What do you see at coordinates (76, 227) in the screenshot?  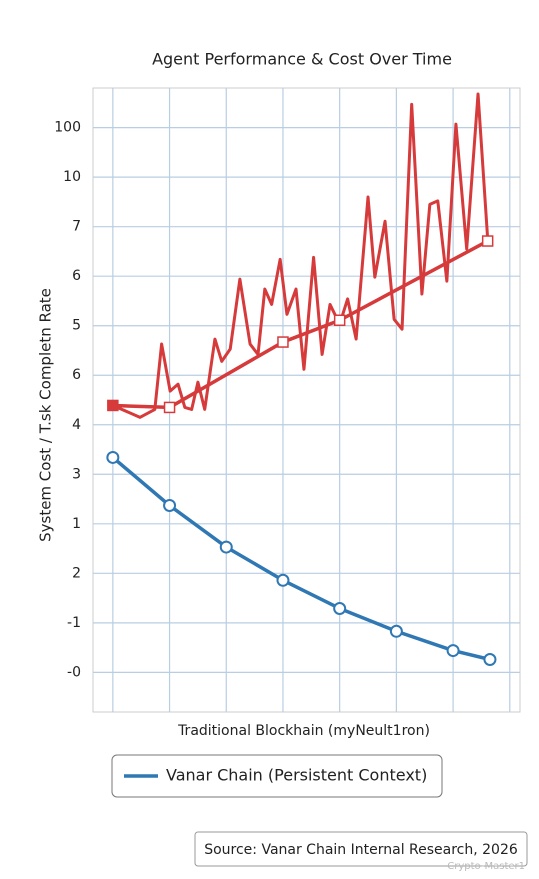 I see `y-tick-label: 7` at bounding box center [76, 227].